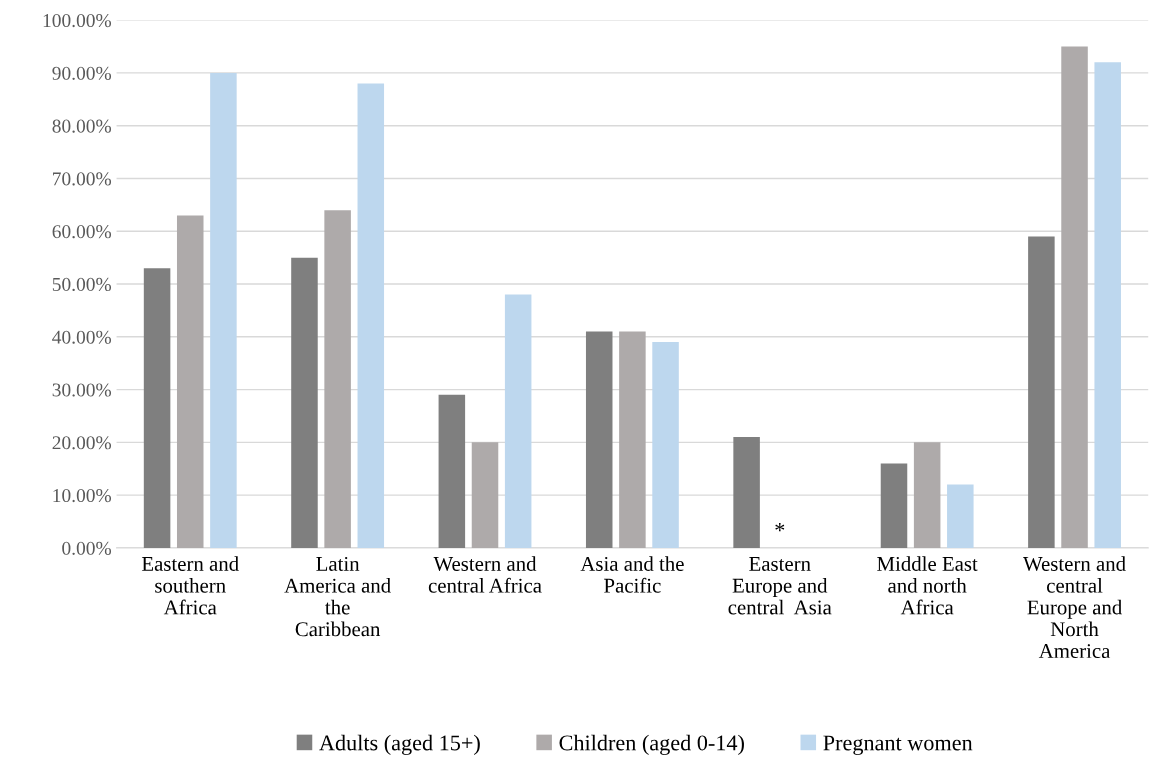 The image size is (1154, 775). I want to click on y-tick-label: 40.00%, so click(82, 337).